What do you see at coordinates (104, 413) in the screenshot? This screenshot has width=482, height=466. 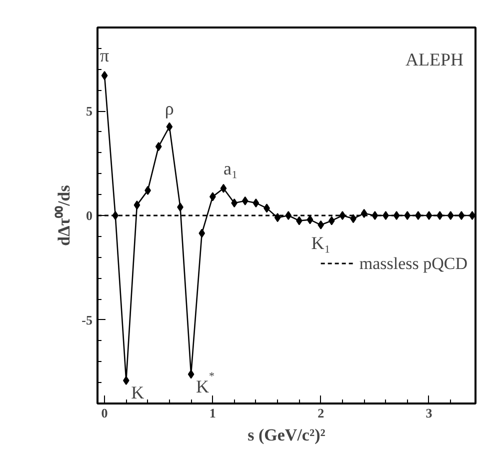 I see `x-tick-label: 0` at bounding box center [104, 413].